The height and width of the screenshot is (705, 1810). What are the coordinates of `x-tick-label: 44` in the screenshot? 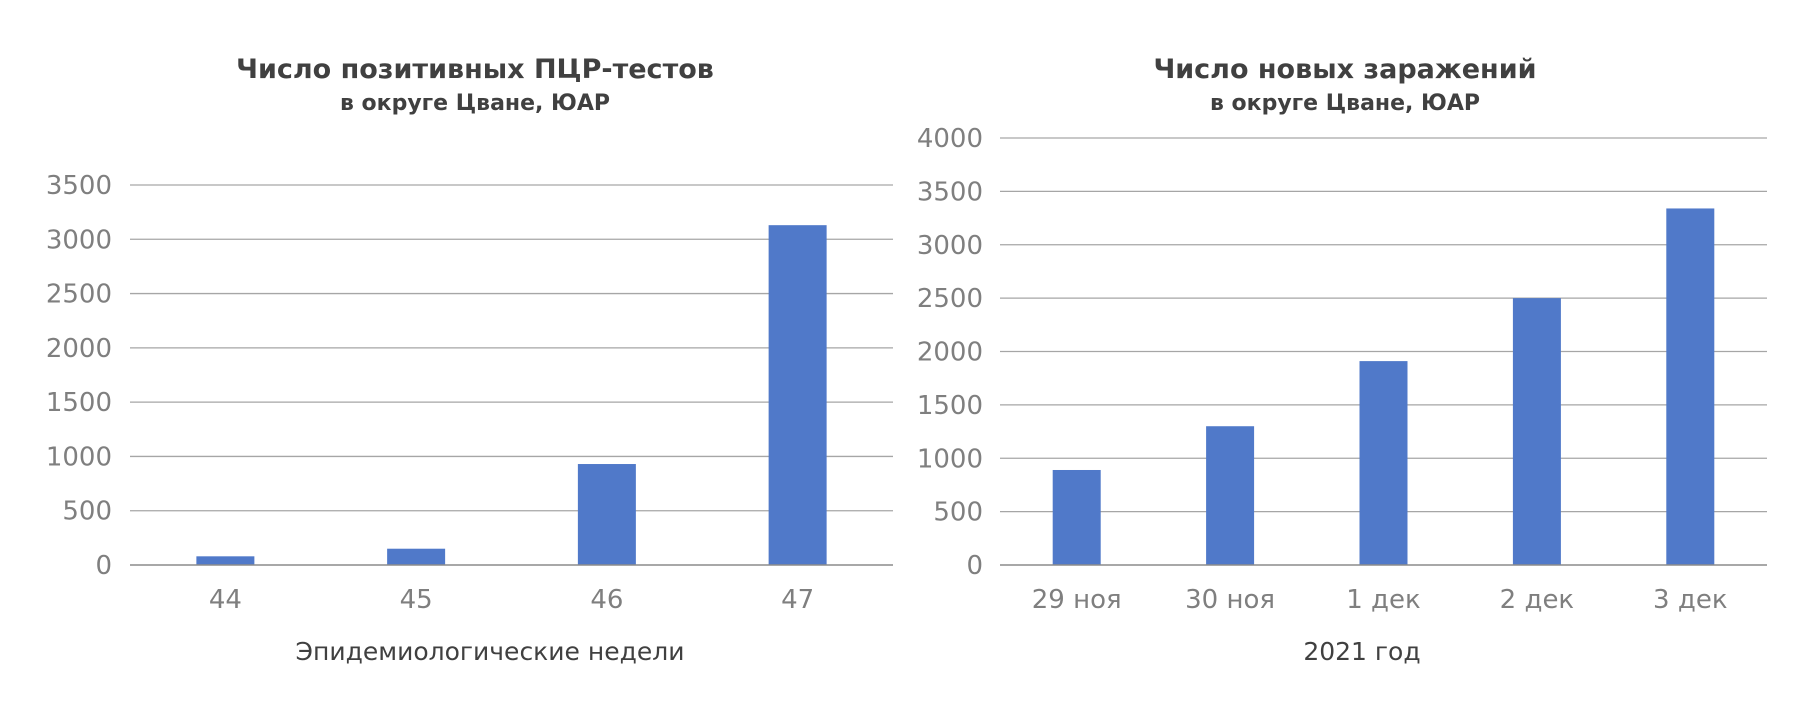 It's located at (225, 600).